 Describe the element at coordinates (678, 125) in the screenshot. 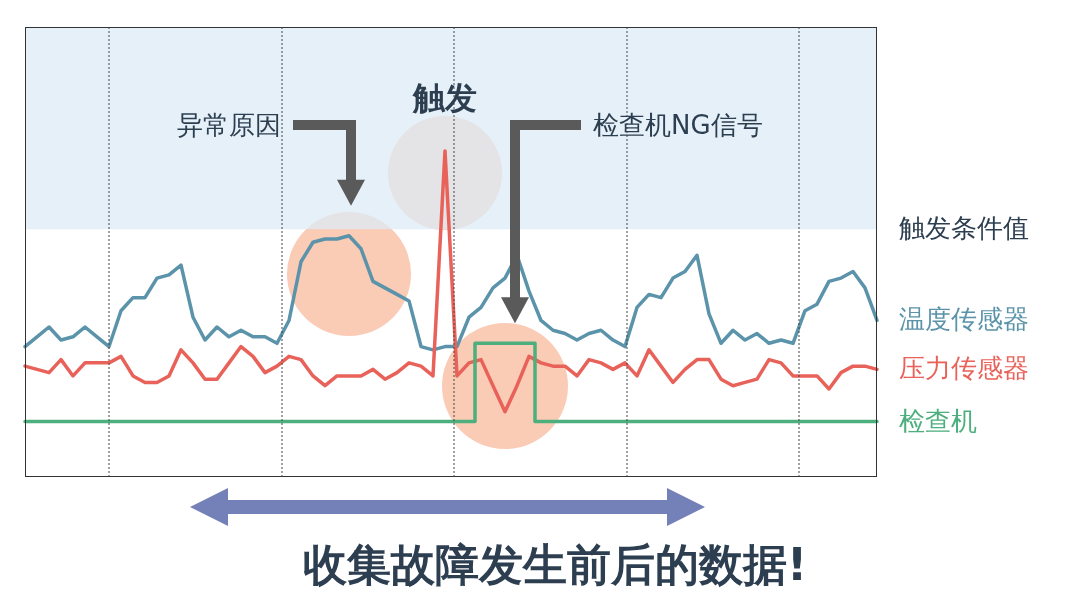

I see `text: 检查机NG信号` at that location.